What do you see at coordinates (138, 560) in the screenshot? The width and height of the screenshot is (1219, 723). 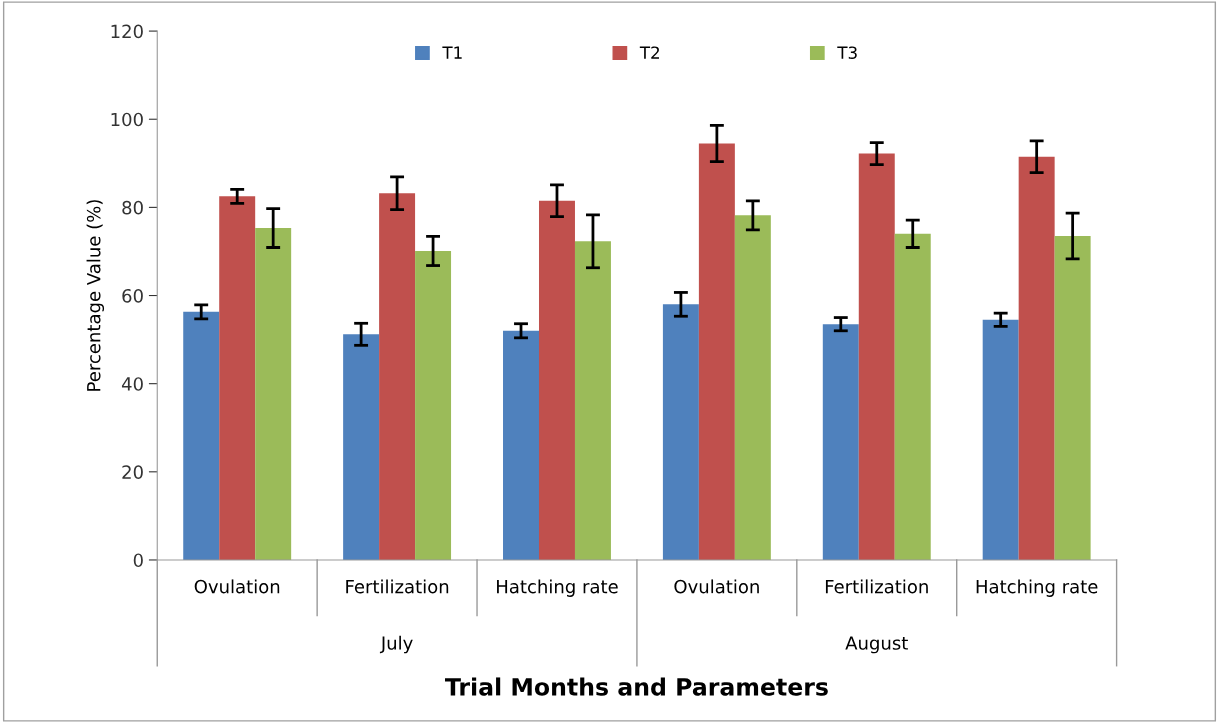 I see `y-tick-label: 0` at bounding box center [138, 560].